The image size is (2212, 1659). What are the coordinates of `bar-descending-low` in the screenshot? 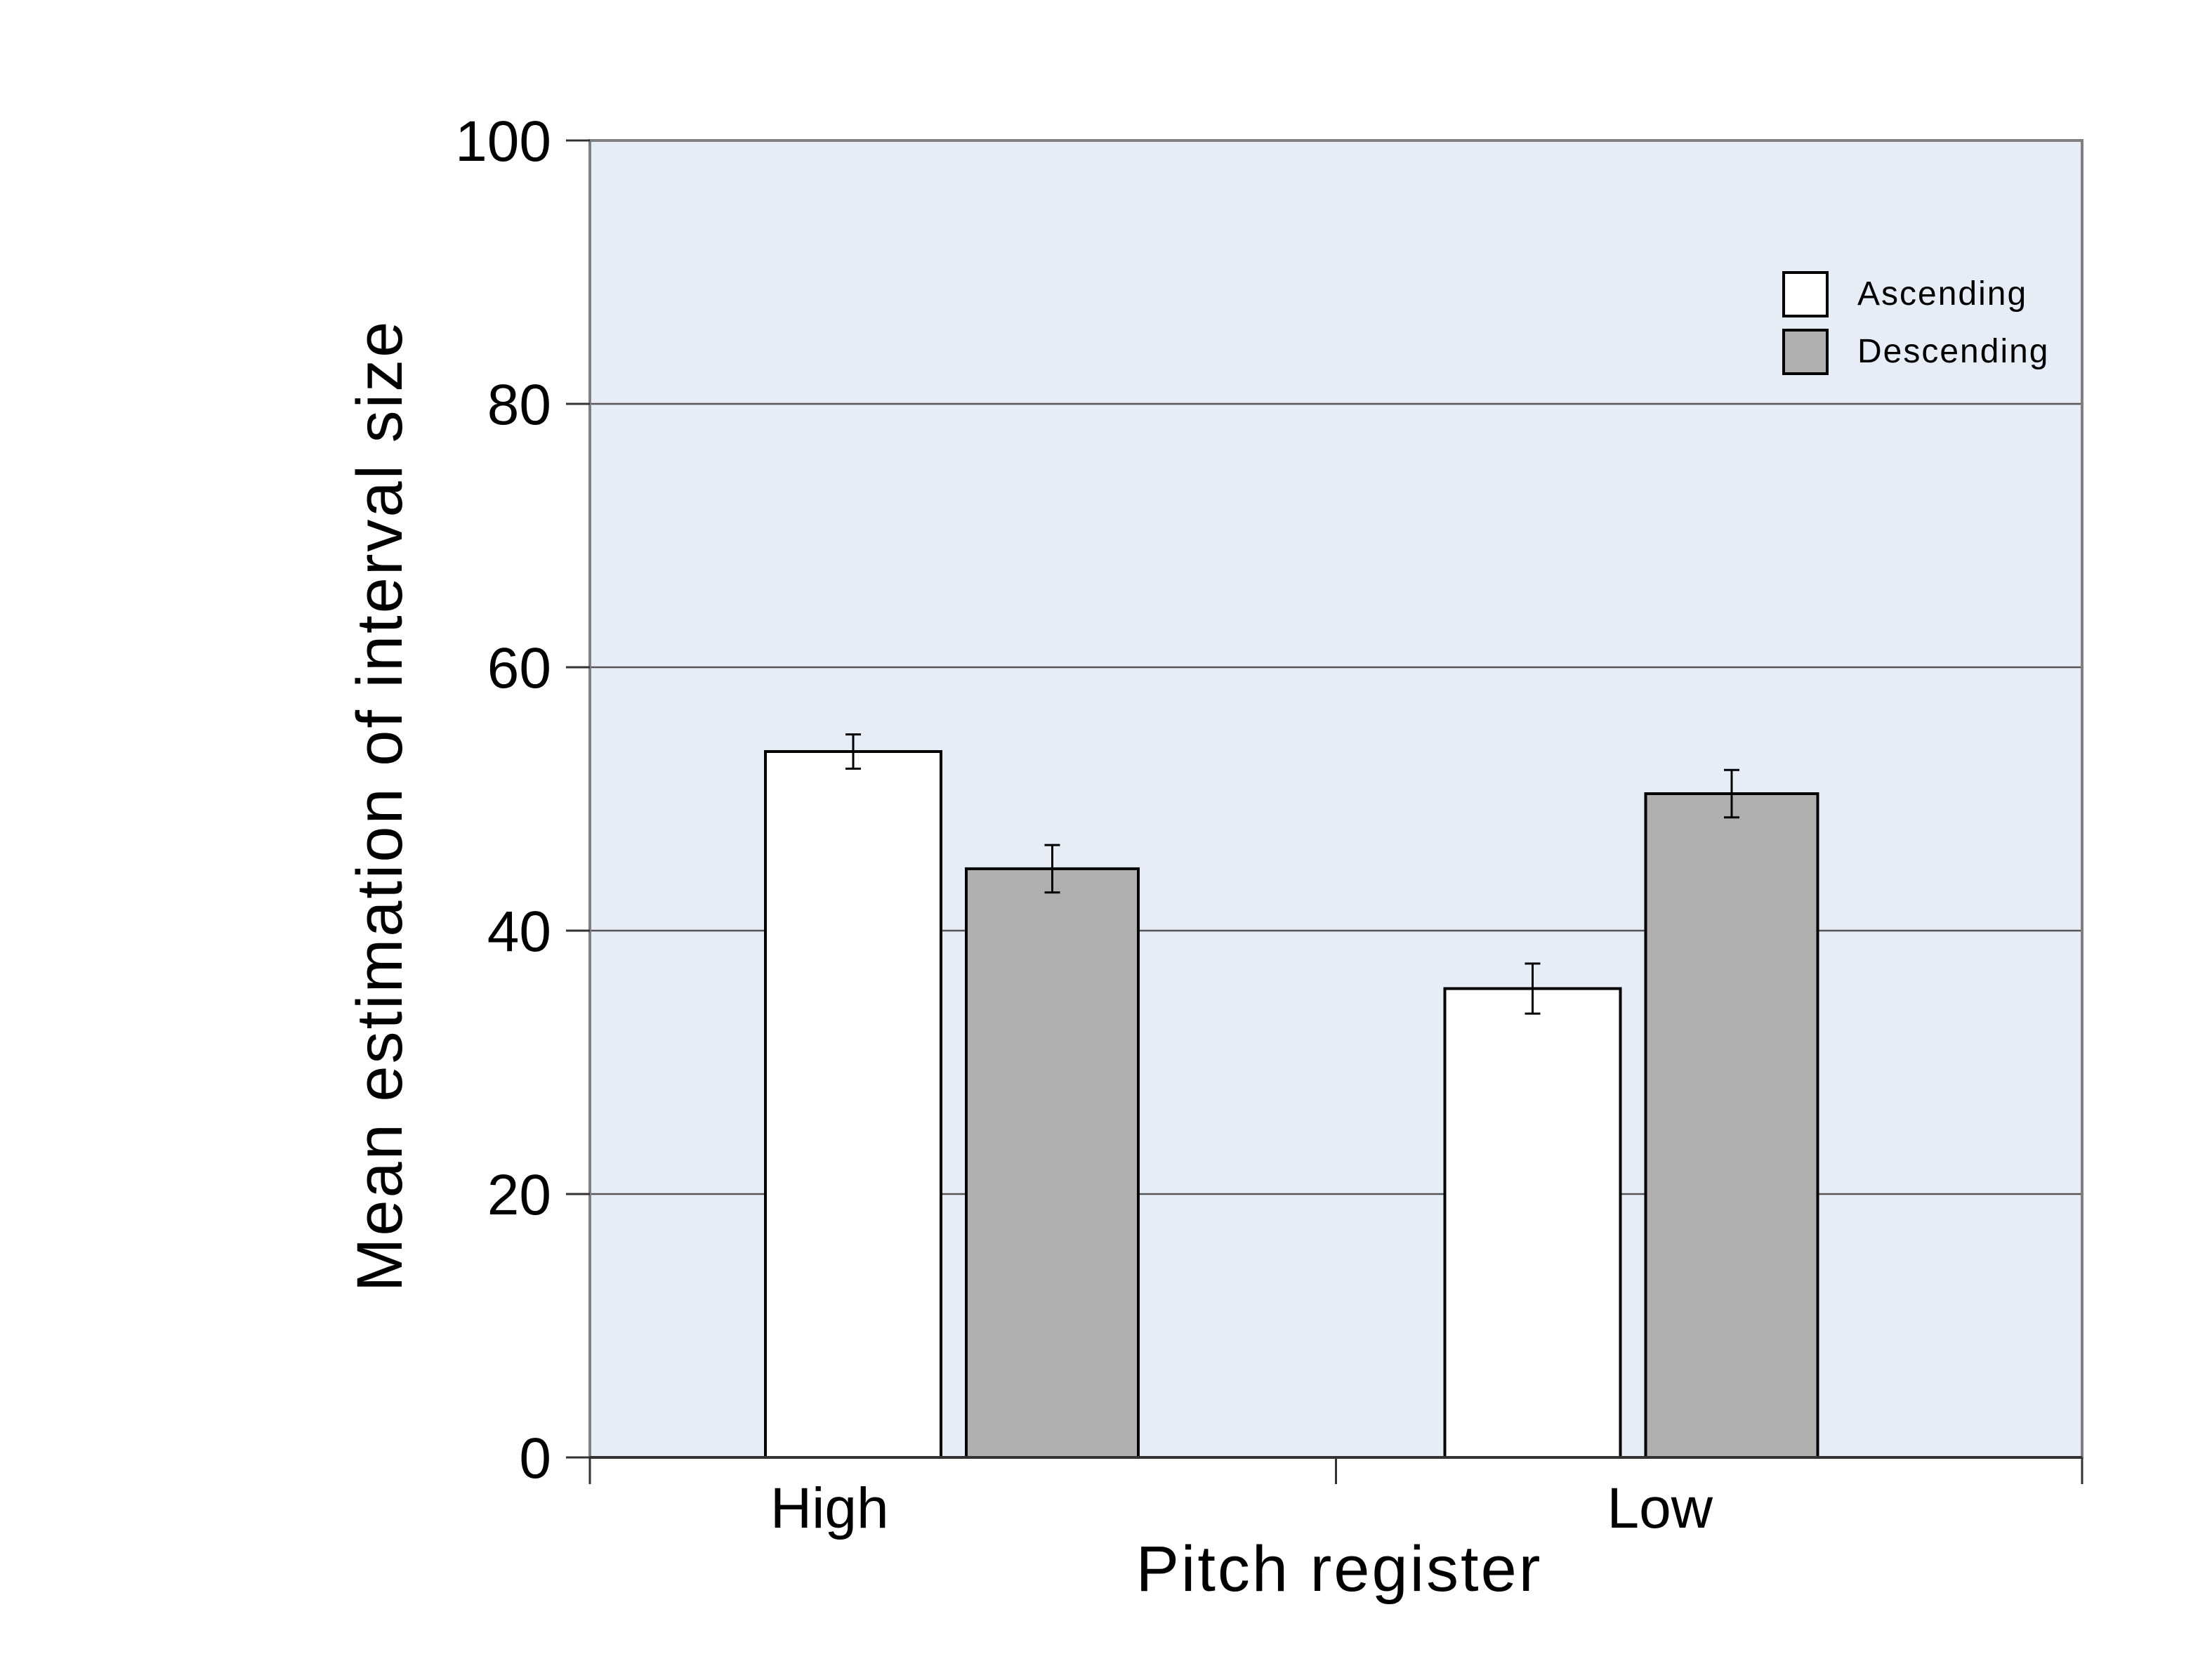 It's located at (1731, 1125).